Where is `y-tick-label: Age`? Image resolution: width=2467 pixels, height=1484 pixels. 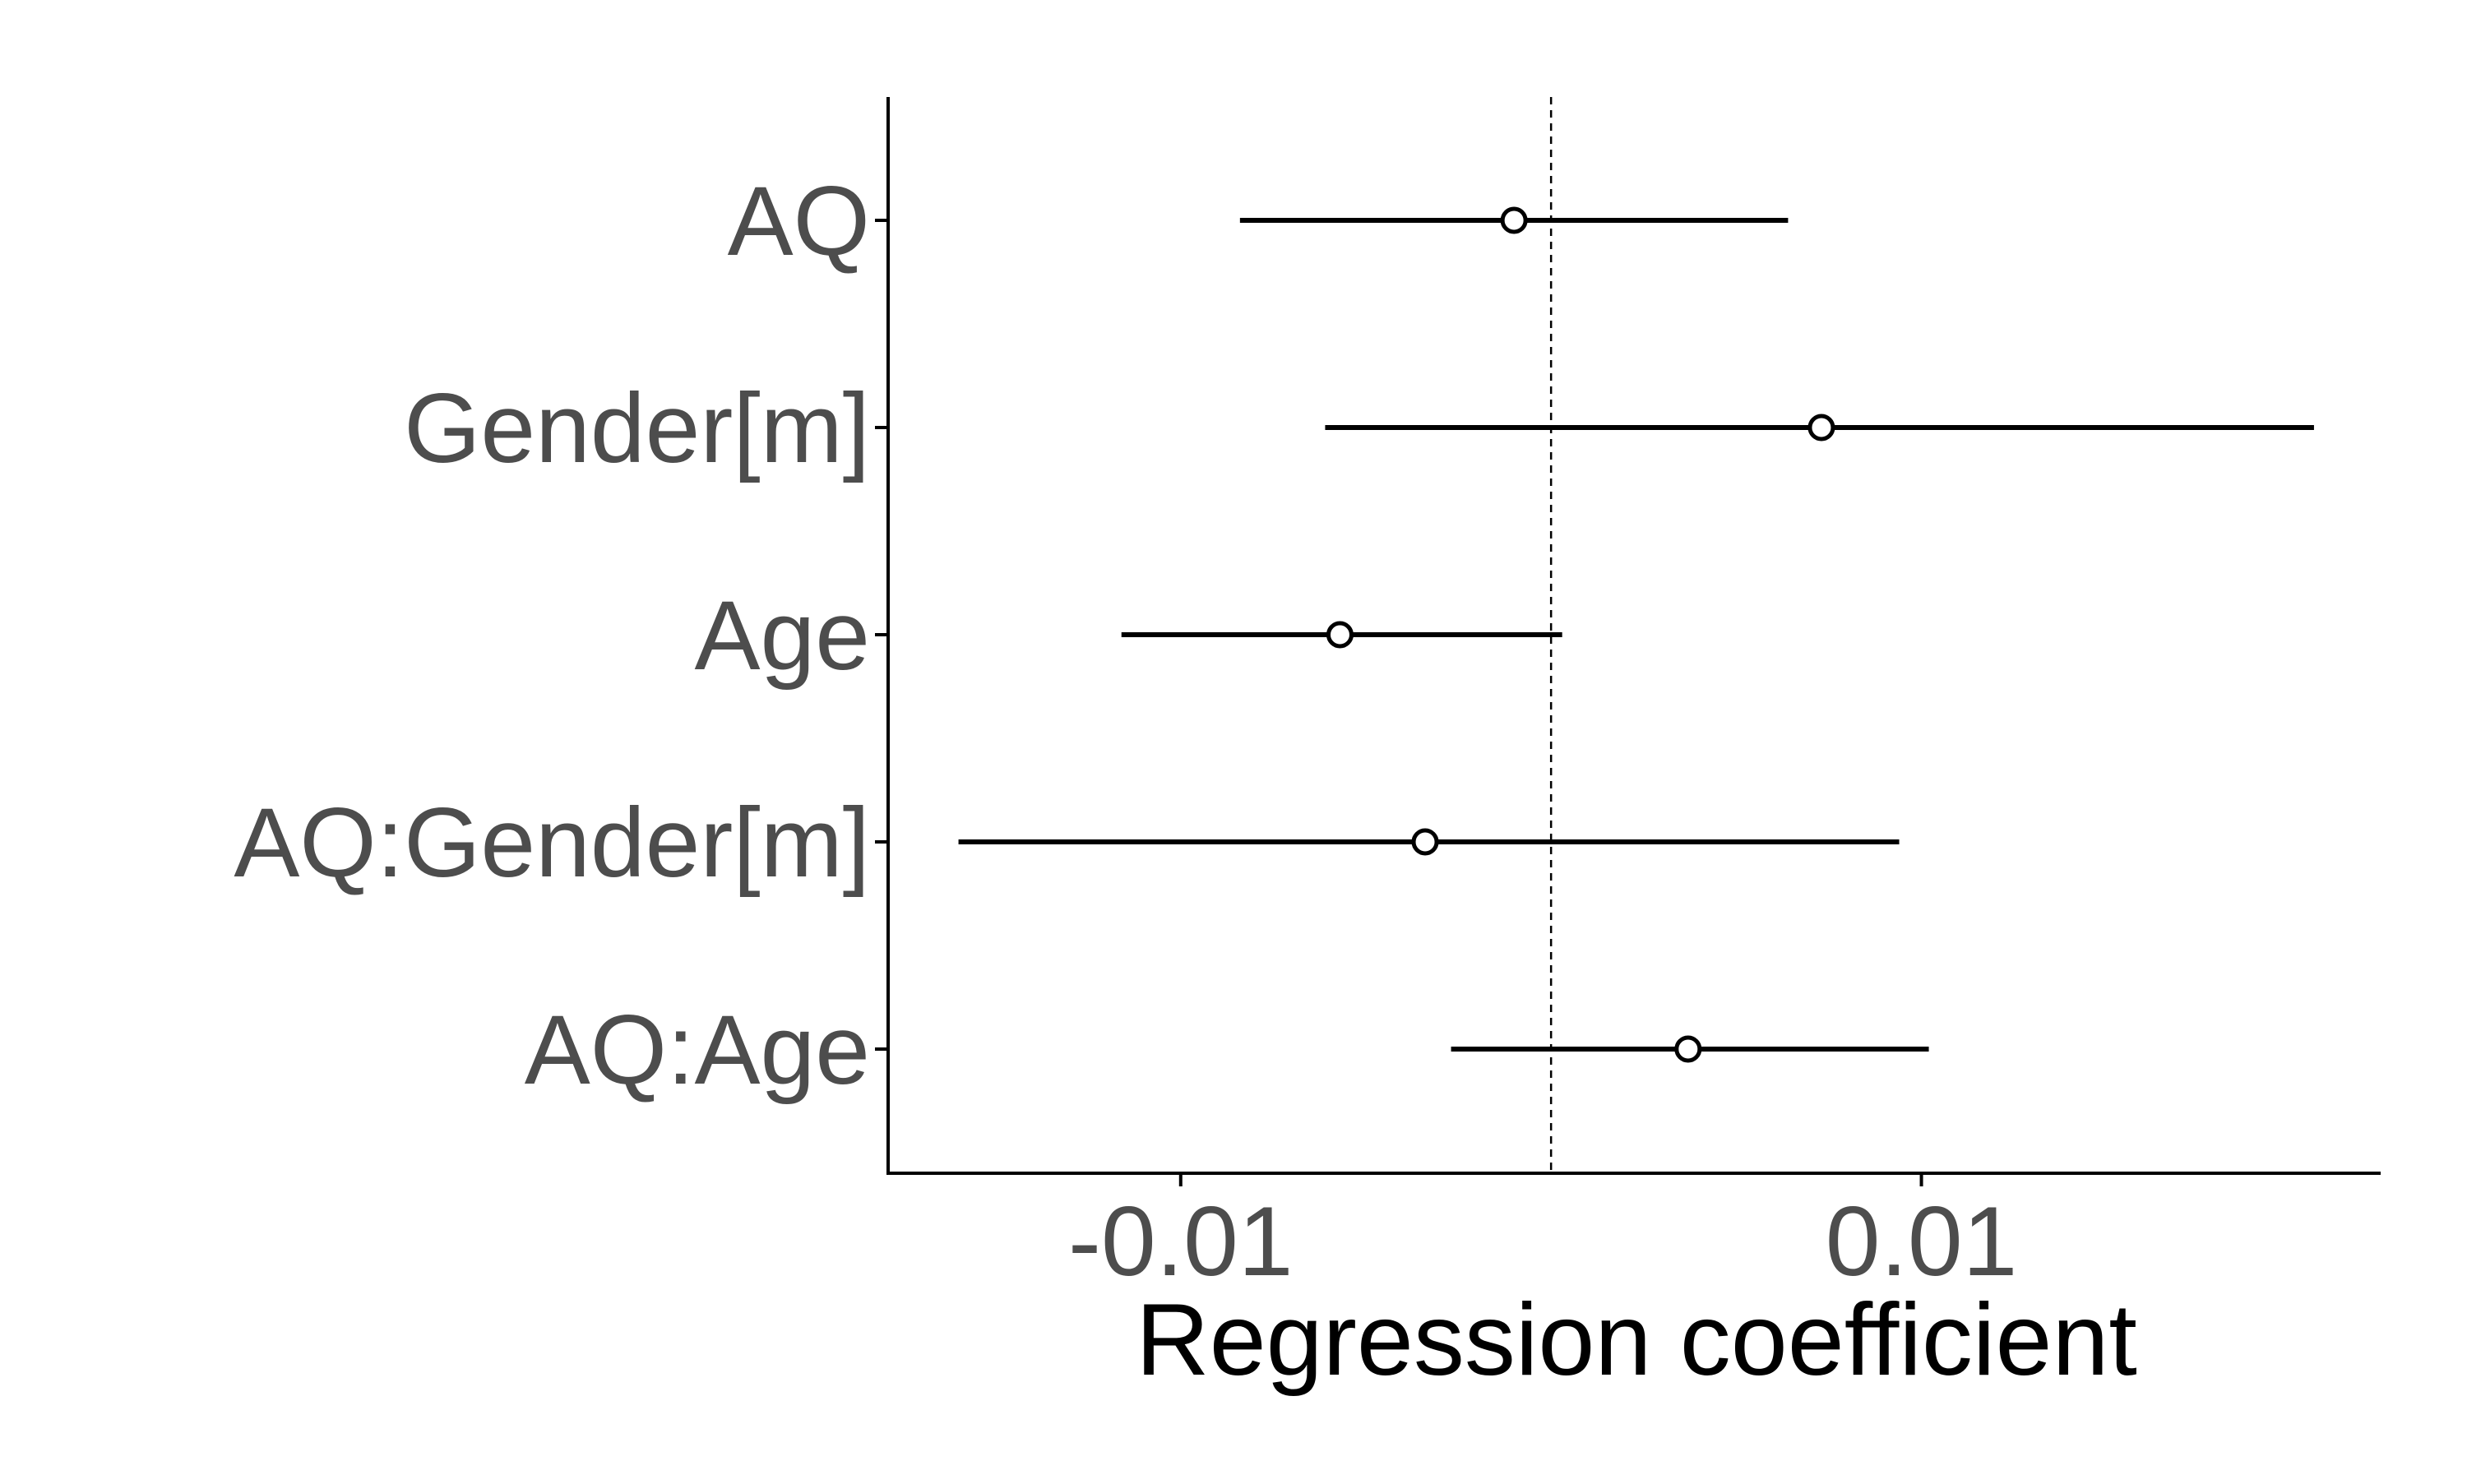 y-tick-label: Age is located at coordinates (782, 636).